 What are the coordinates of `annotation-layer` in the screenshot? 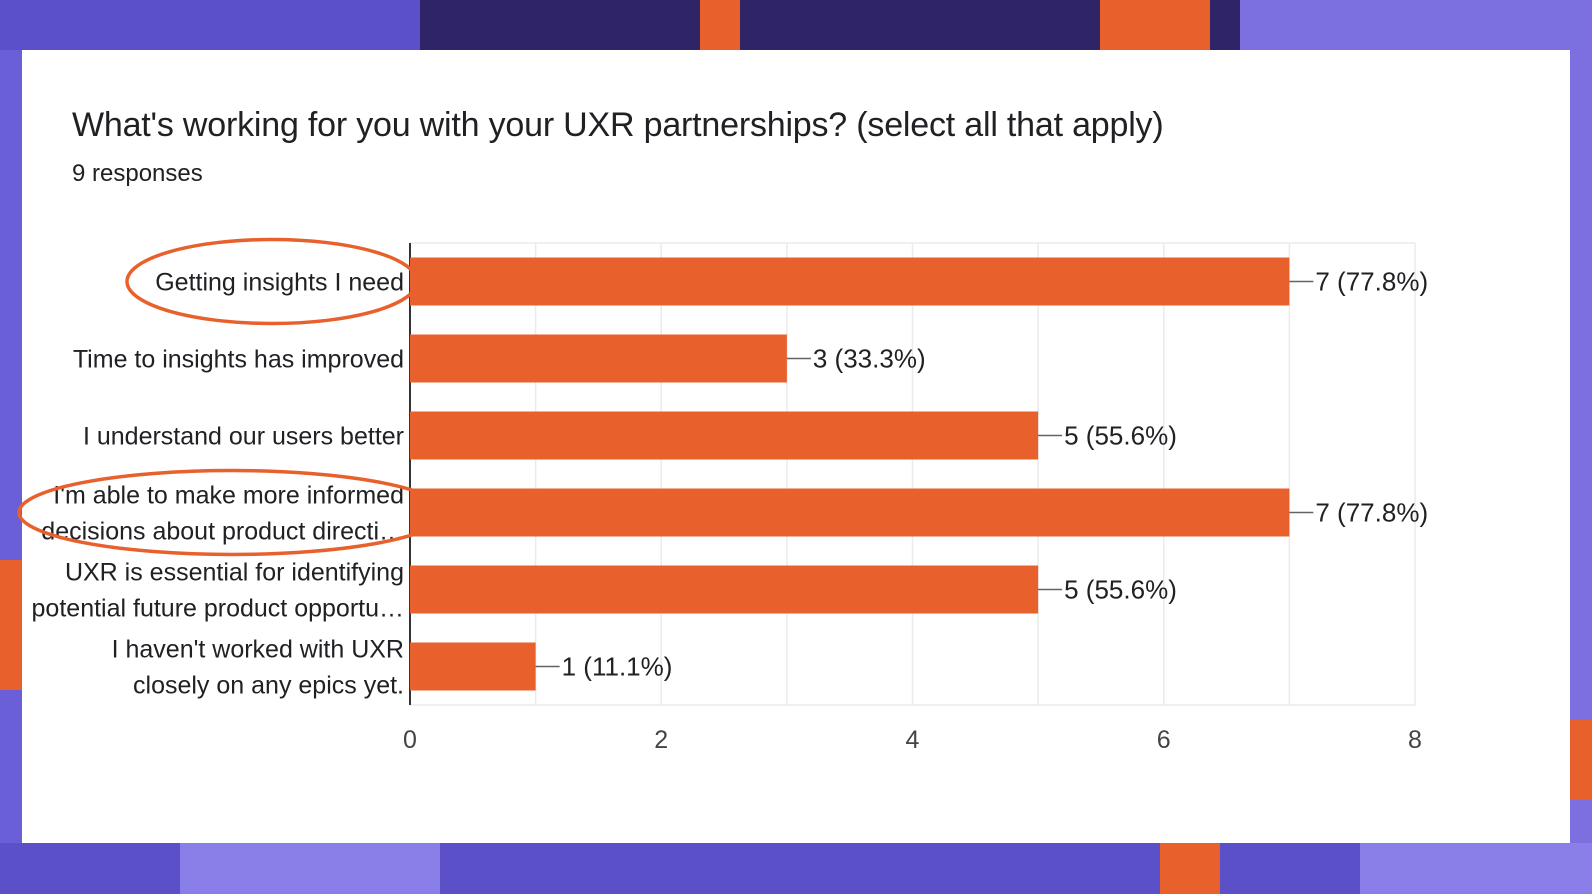 It's located at (232, 397).